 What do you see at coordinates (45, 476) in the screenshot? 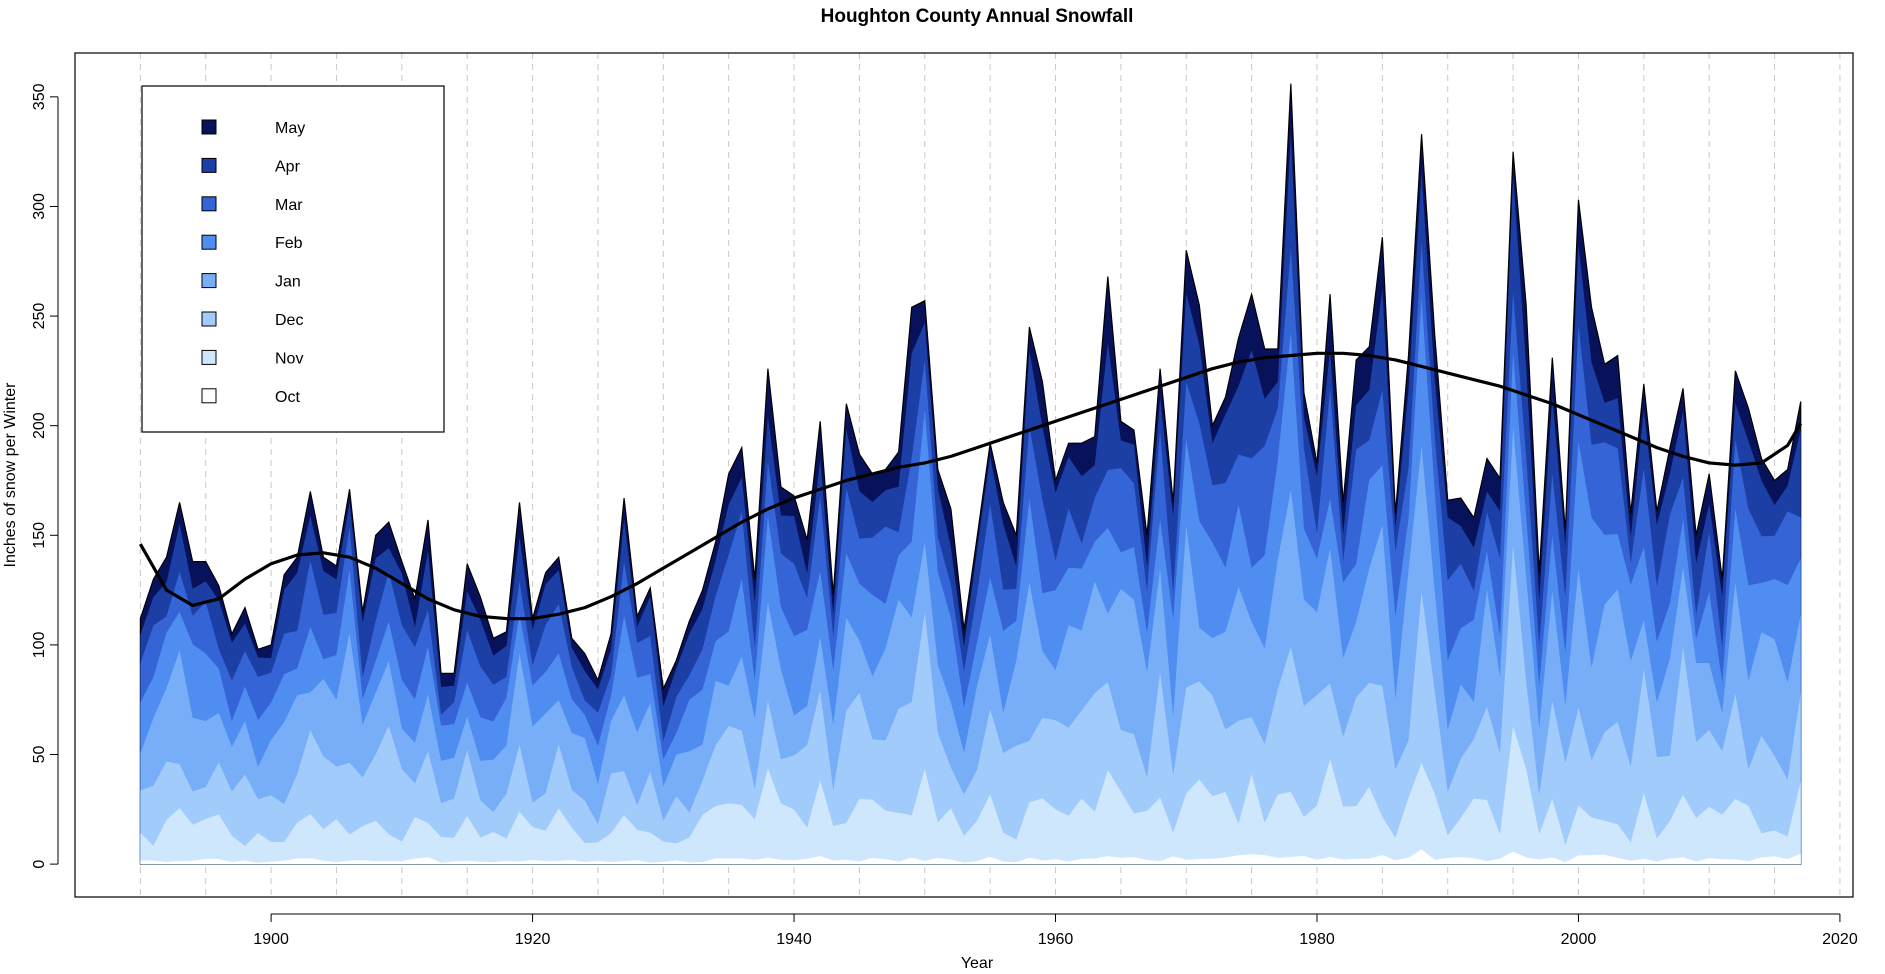
I see `y-axis: 0 50 100 150 200 250 300 350` at bounding box center [45, 476].